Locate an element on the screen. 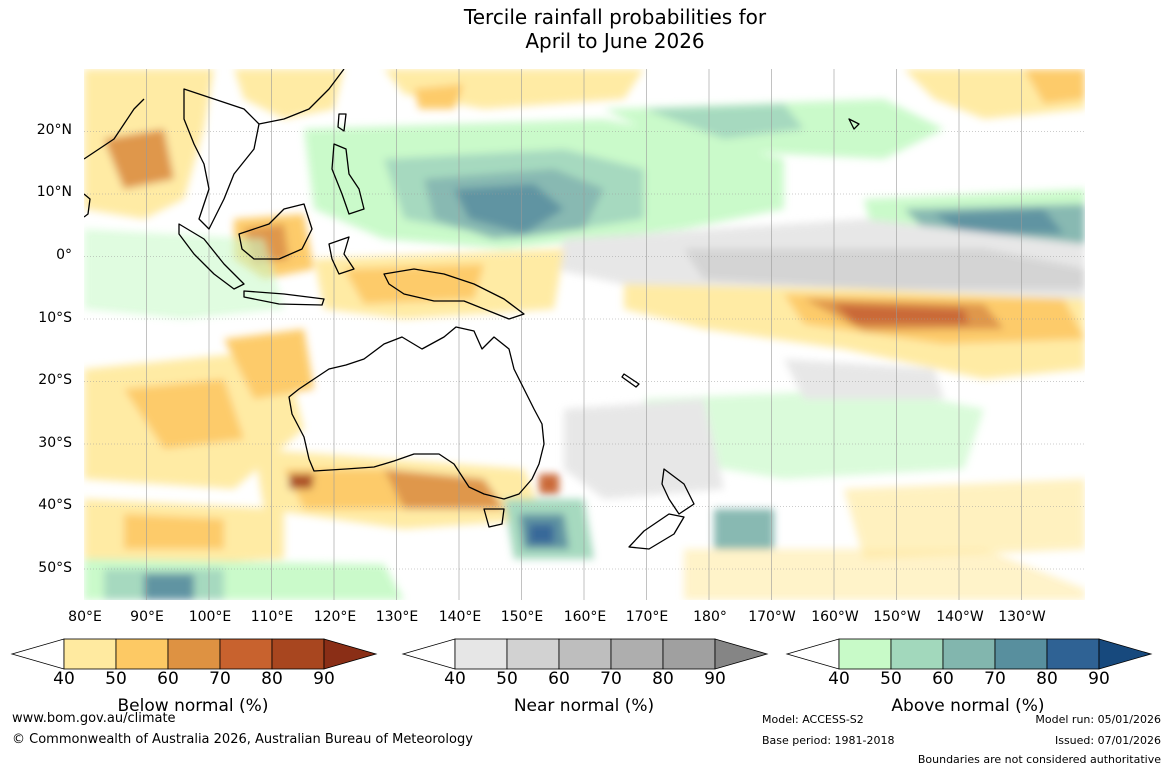 Image resolution: width=1173 pixels, height=770 pixels. sri-lanka-coastline is located at coordinates (87, 205).